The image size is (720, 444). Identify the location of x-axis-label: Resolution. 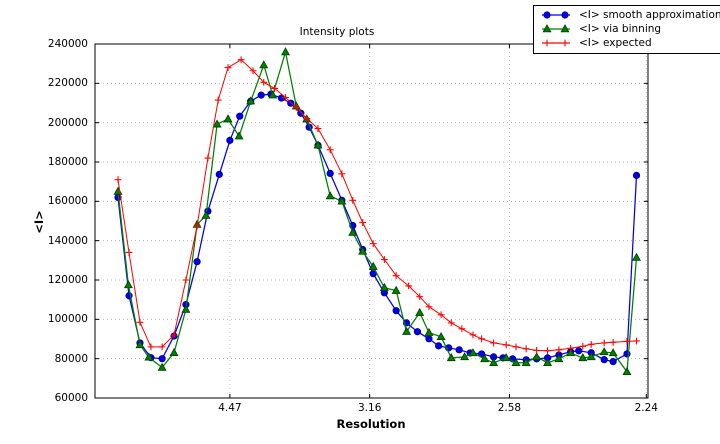
(371, 424).